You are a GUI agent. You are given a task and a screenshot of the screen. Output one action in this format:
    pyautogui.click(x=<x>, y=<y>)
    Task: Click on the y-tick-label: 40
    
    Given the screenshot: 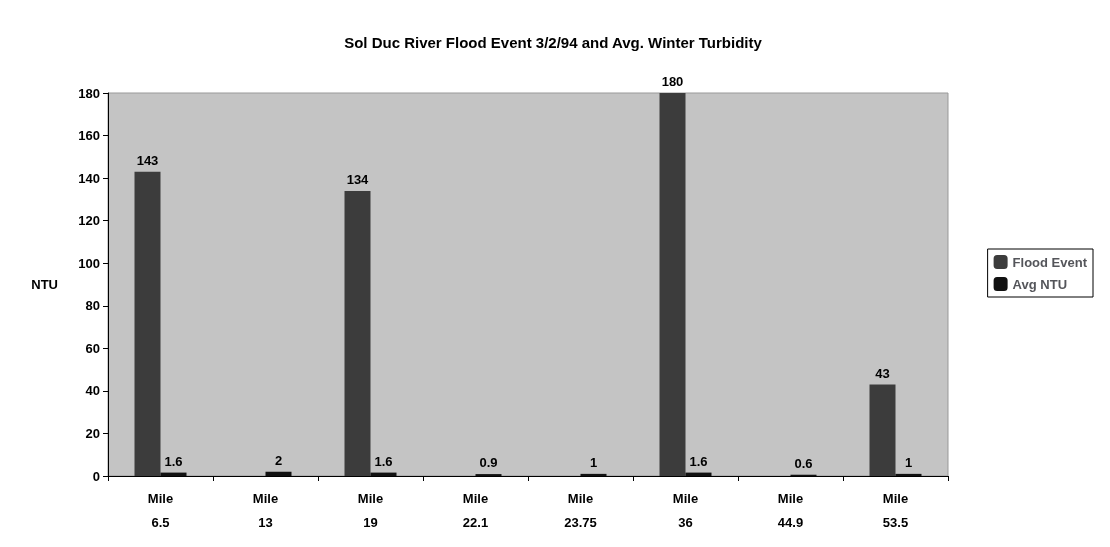 What is the action you would take?
    pyautogui.click(x=92, y=391)
    